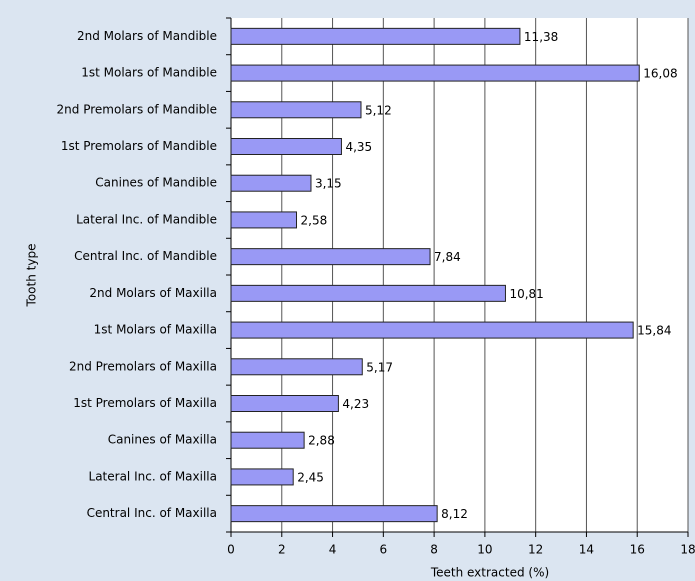  I want to click on value-label: 11,38, so click(541, 37).